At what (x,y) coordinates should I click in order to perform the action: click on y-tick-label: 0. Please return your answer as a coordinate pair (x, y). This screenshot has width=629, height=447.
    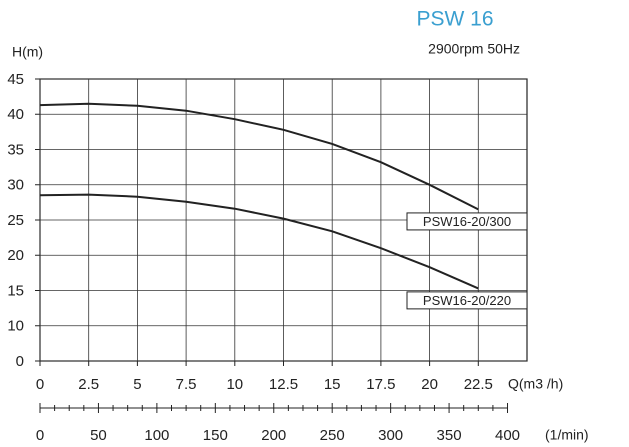
    Looking at the image, I should click on (20, 361).